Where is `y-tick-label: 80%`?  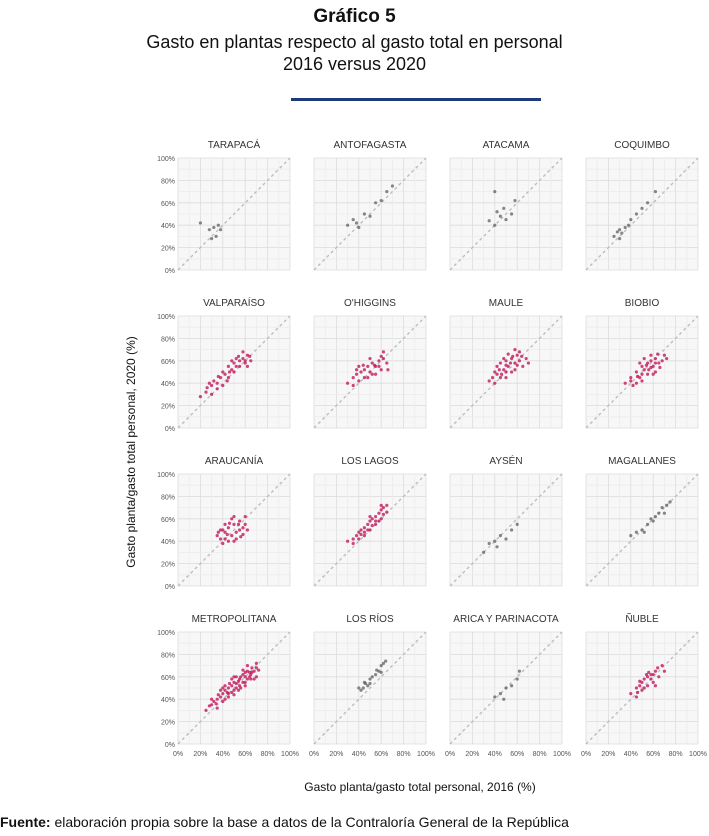
y-tick-label: 80% is located at coordinates (168, 181).